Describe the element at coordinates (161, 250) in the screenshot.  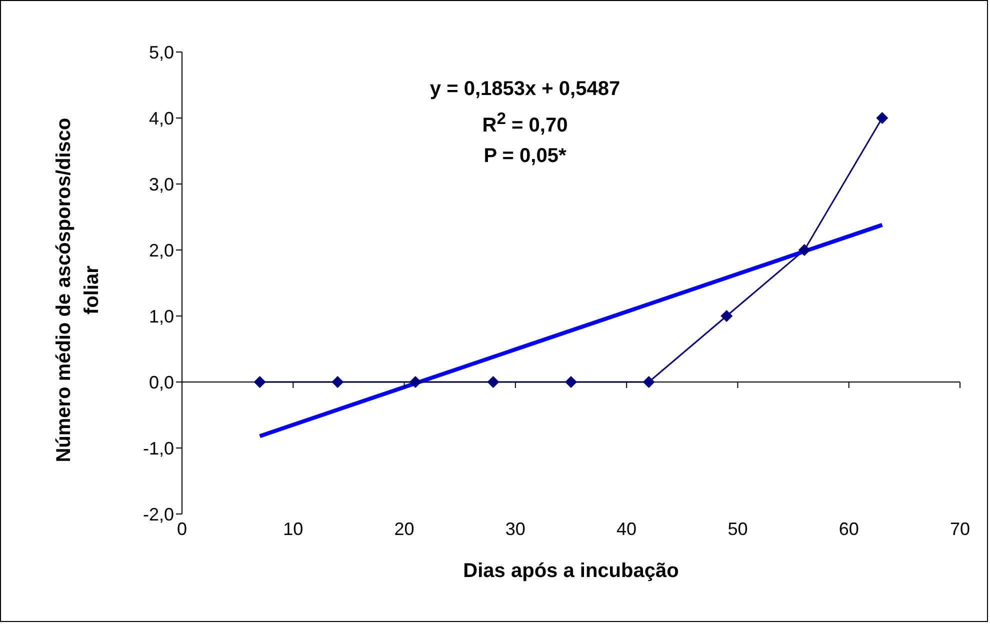
I see `y-tick-label: 2,0` at that location.